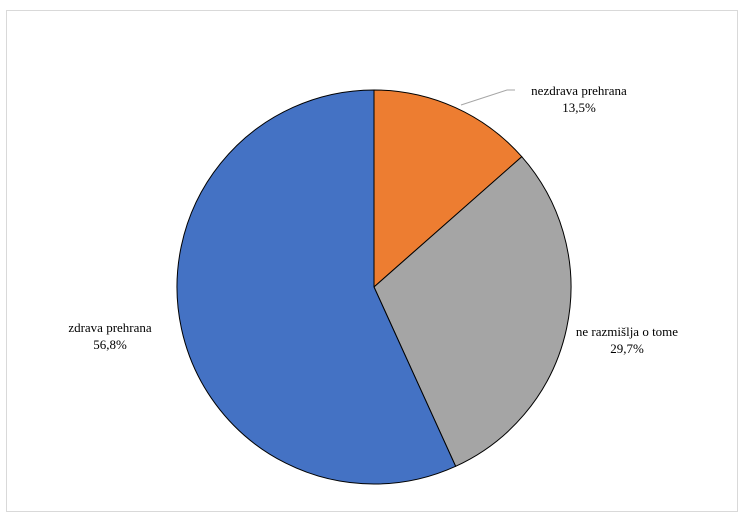  What do you see at coordinates (579, 90) in the screenshot?
I see `slice-category-label: nezdrava prehrana` at bounding box center [579, 90].